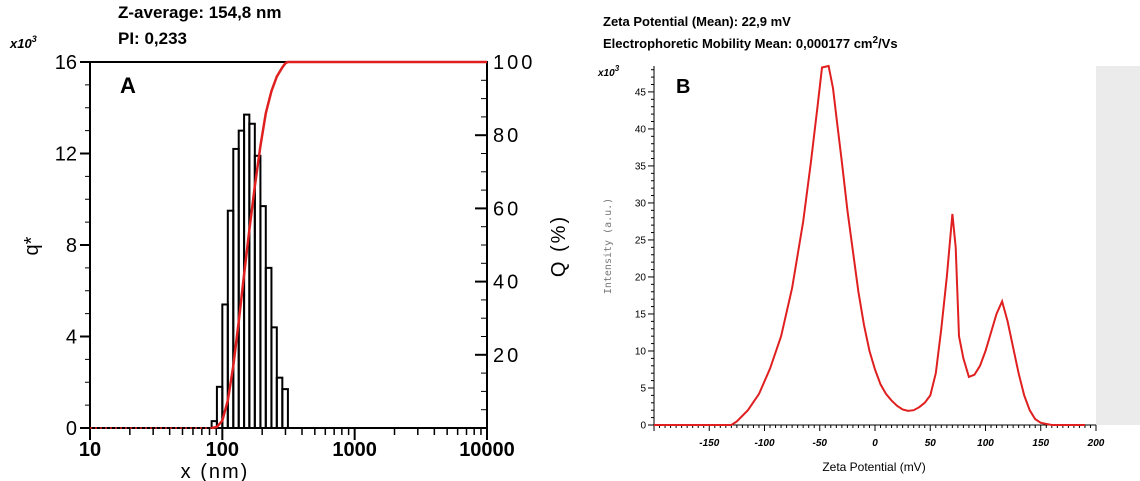 Image resolution: width=1140 pixels, height=481 pixels. Describe the element at coordinates (641, 240) in the screenshot. I see `panel-b-y-tick-label: 25` at that location.